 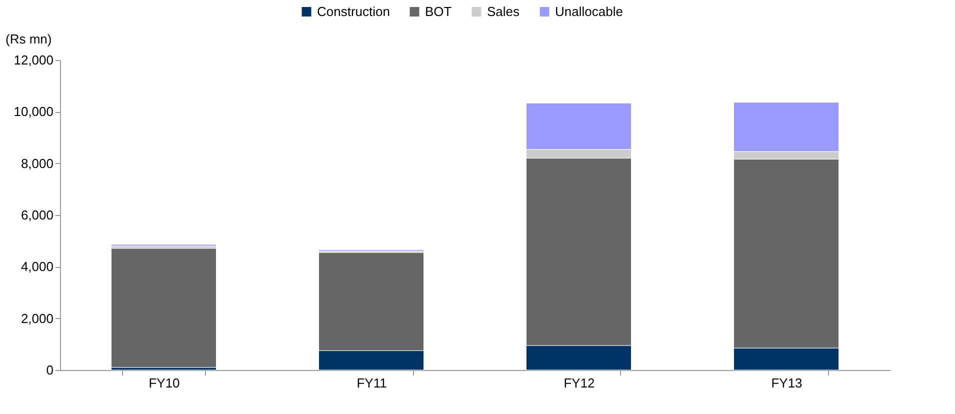 What do you see at coordinates (37, 318) in the screenshot?
I see `y-tick-label: 2,000` at bounding box center [37, 318].